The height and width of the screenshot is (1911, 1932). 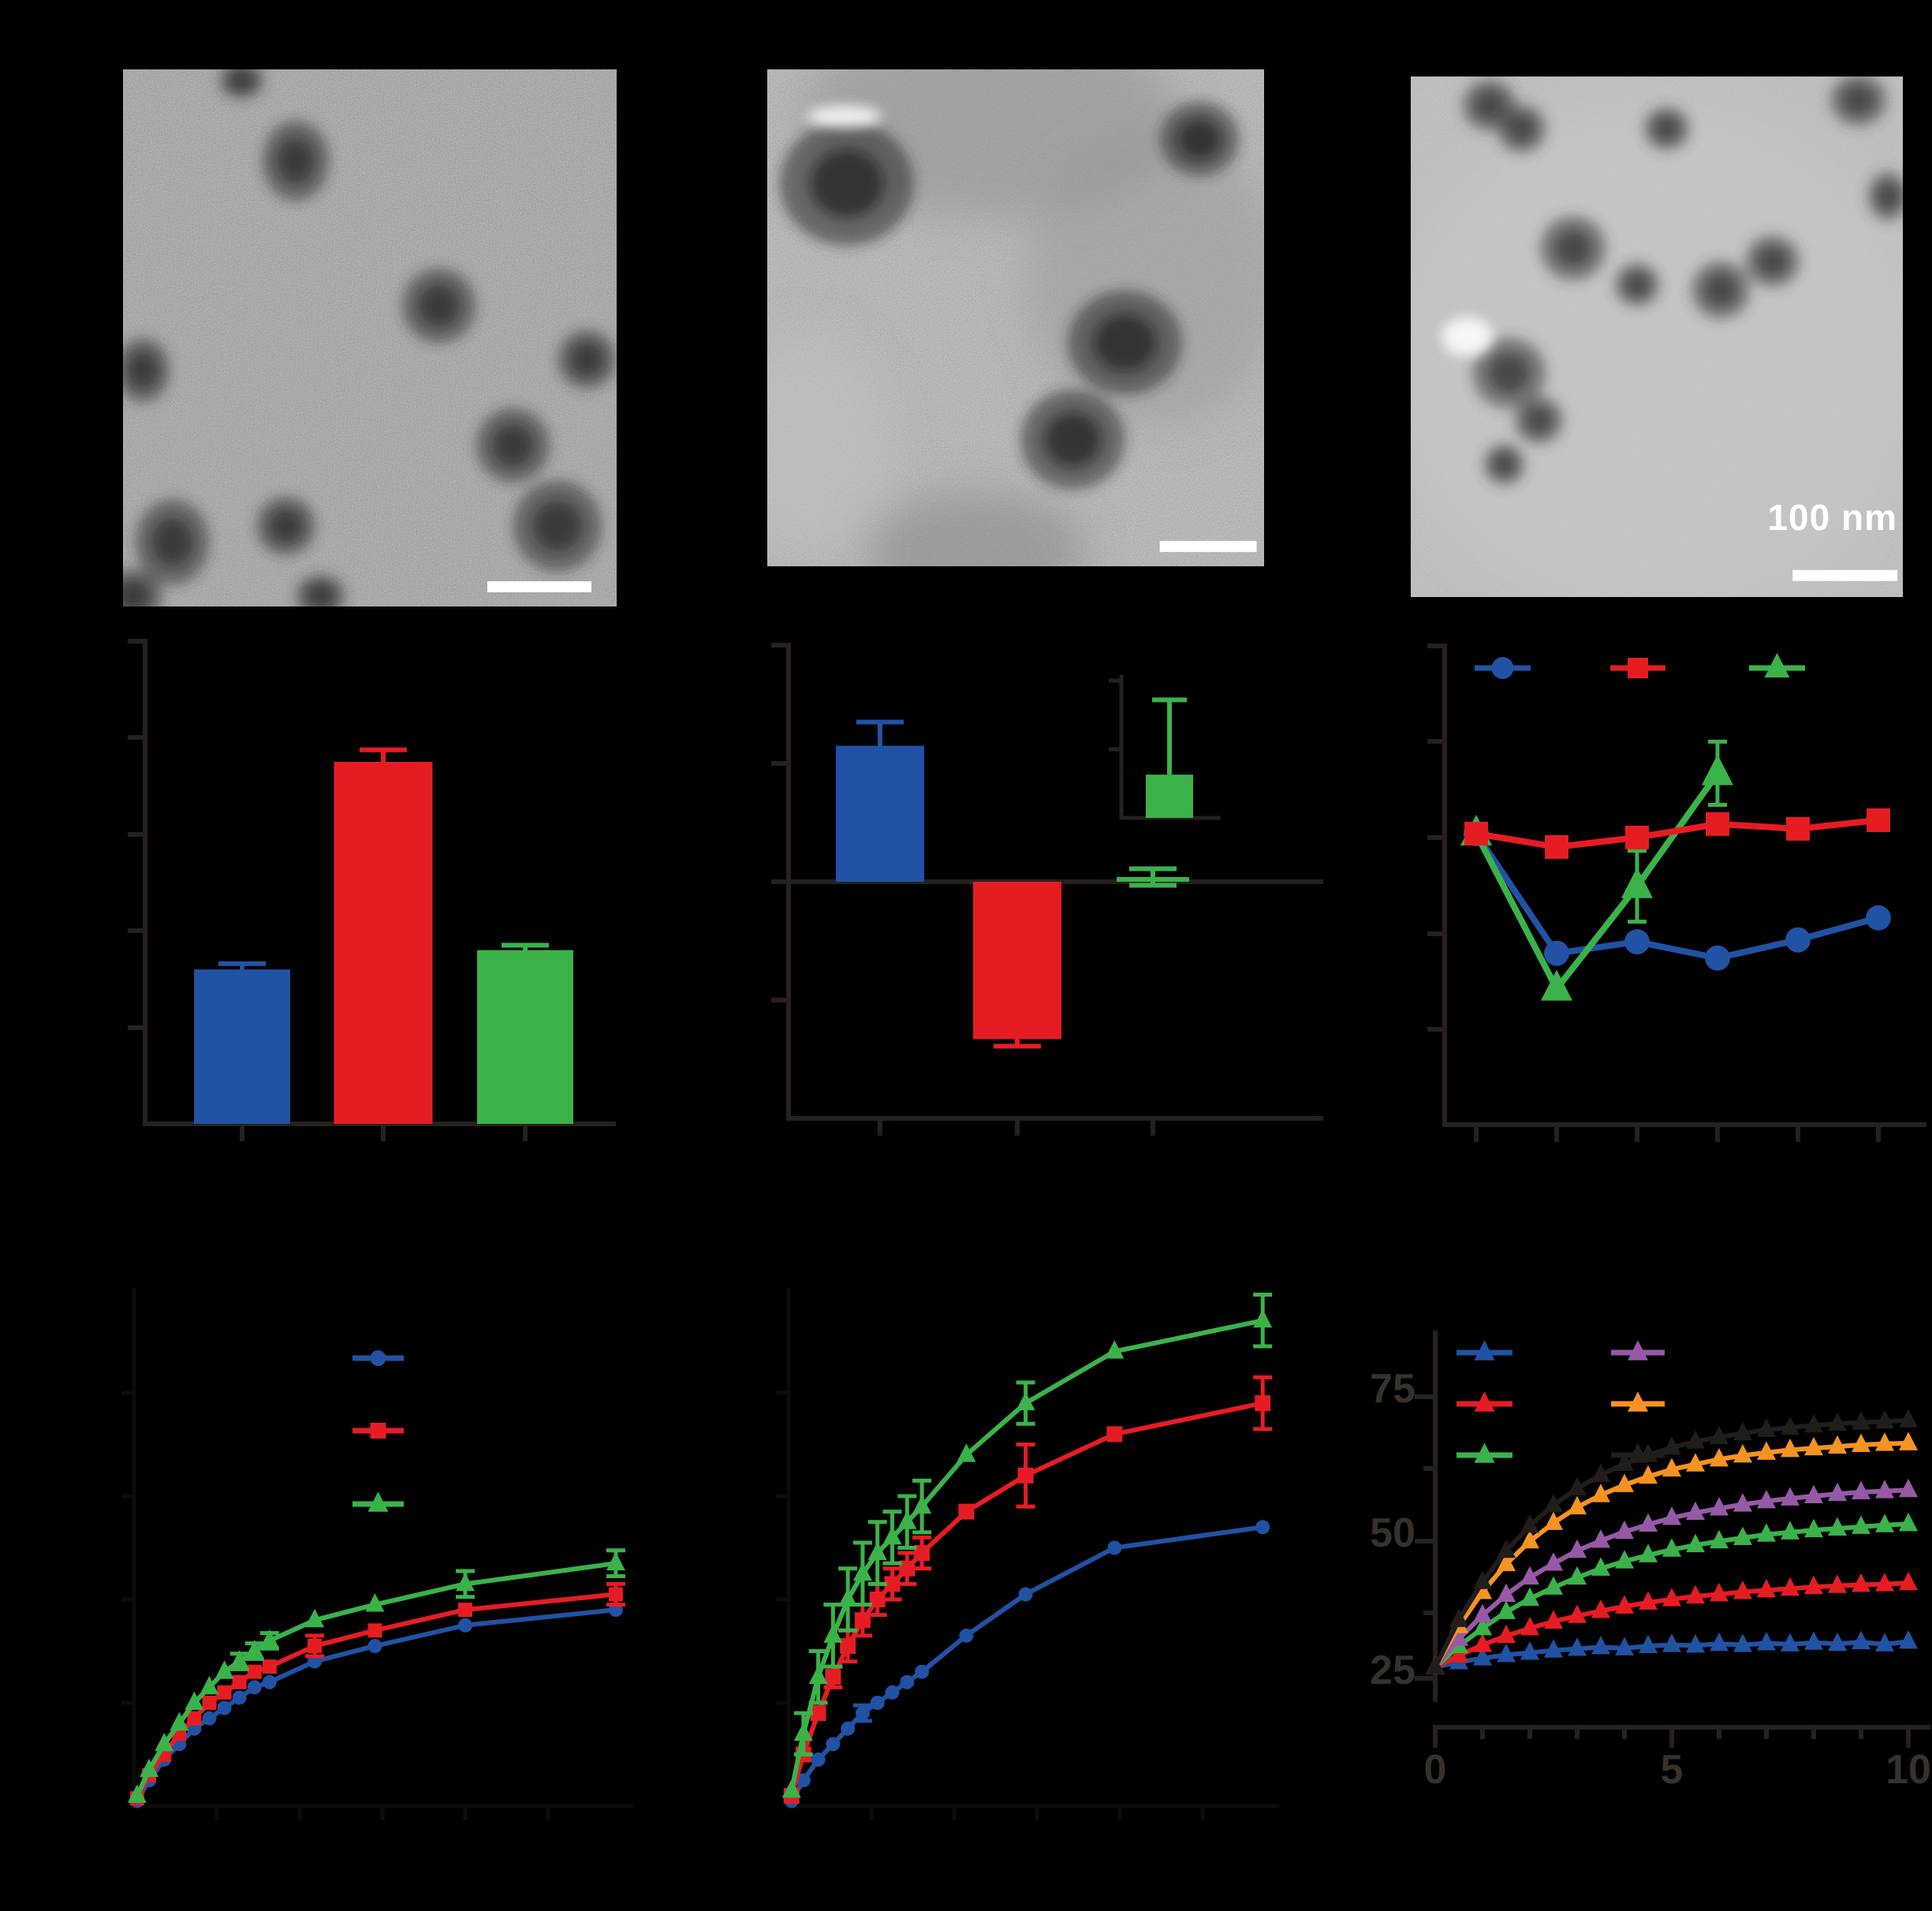 I want to click on kinetics, so click(x=1673, y=1539).